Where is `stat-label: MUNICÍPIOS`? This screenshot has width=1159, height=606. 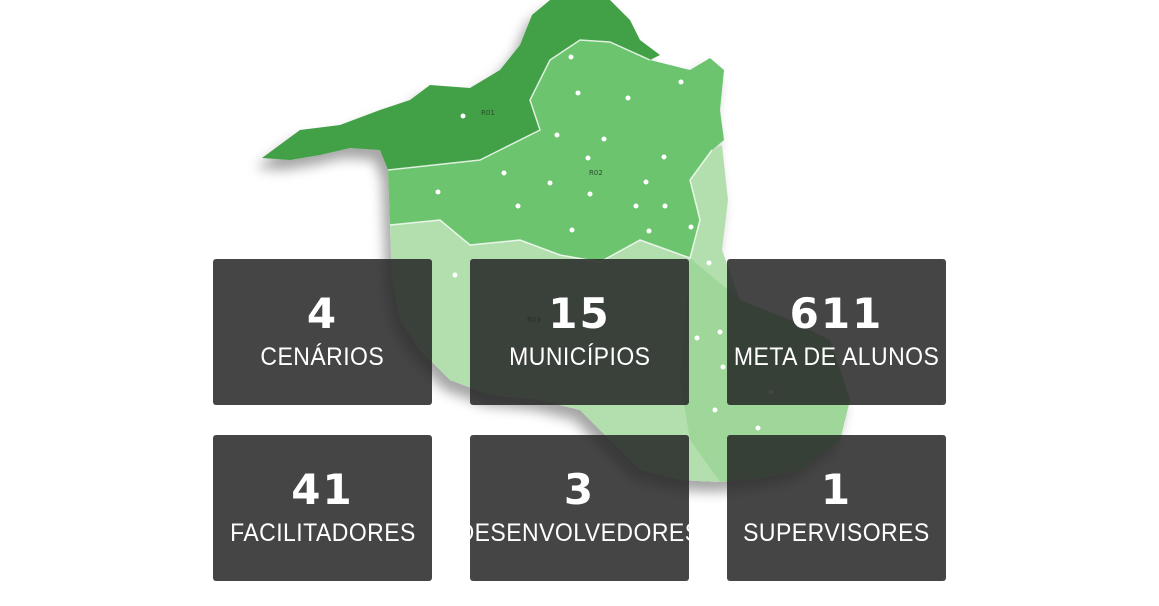
stat-label: MUNICÍPIOS is located at coordinates (579, 357).